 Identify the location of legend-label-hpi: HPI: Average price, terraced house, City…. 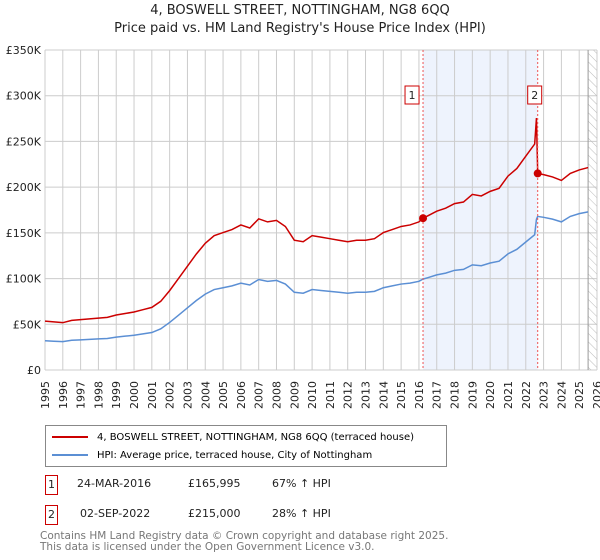
(235, 455).